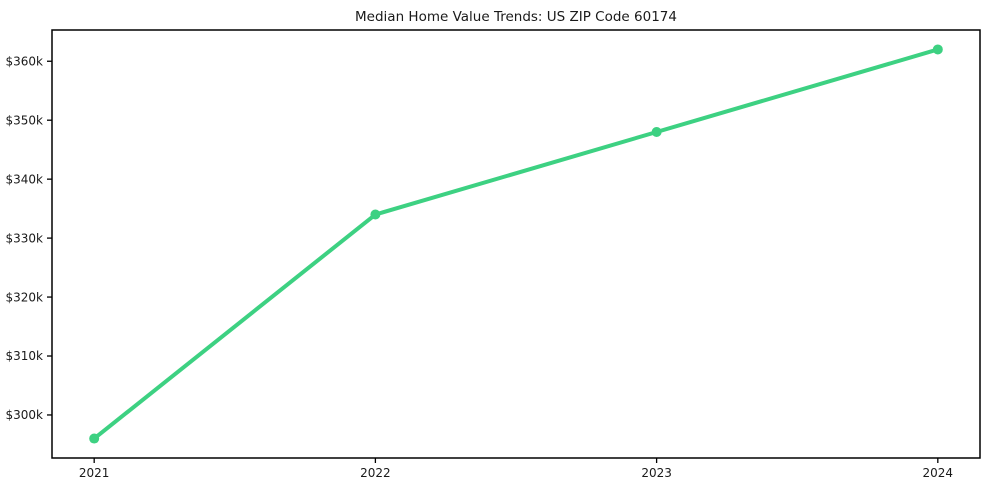 Image resolution: width=990 pixels, height=490 pixels. I want to click on y-tick-label: $300k, so click(25, 415).